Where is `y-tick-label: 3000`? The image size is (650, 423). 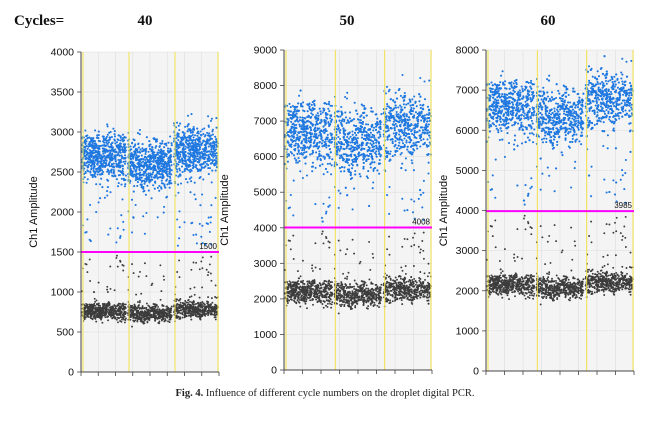 y-tick-label: 3000 is located at coordinates (266, 264).